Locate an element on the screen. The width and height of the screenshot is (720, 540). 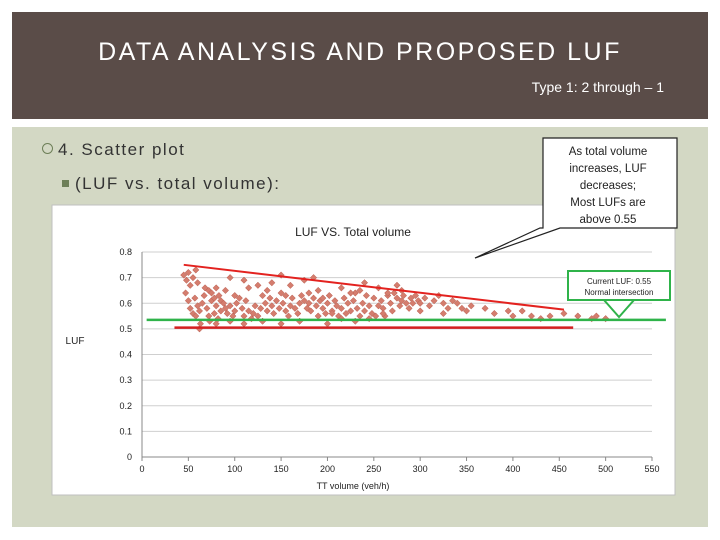
x-tick-label: 400 is located at coordinates (512, 469).